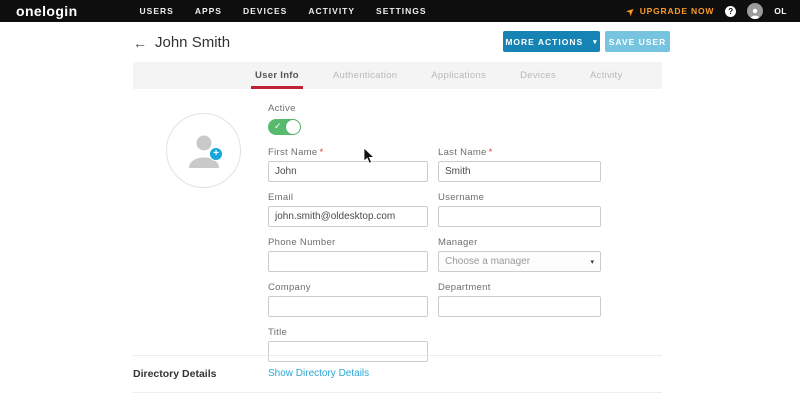 The image size is (800, 400). What do you see at coordinates (319, 373) in the screenshot?
I see `show-directory-details-link: Show Directory Details` at bounding box center [319, 373].